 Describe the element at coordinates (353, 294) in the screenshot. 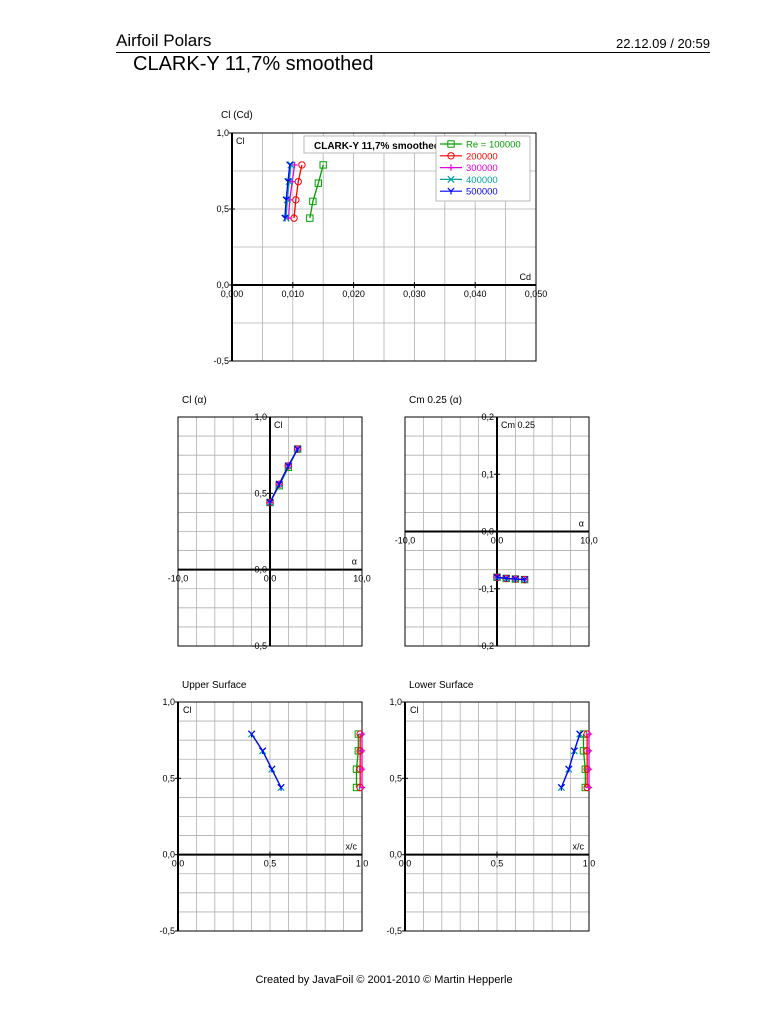

I see `x-tick-label: 0,020` at that location.